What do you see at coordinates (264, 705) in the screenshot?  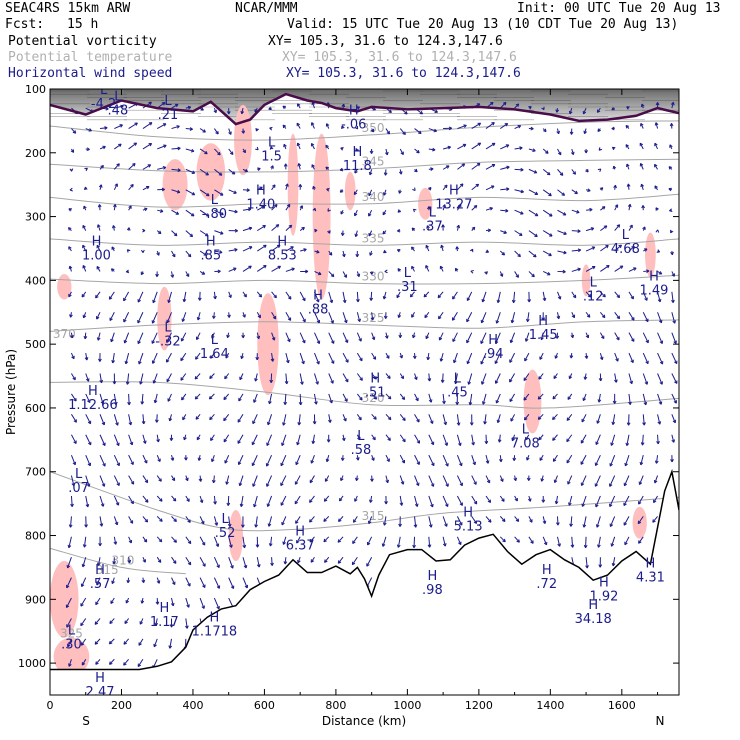 I see `x-tick-label-600: 600` at bounding box center [264, 705].